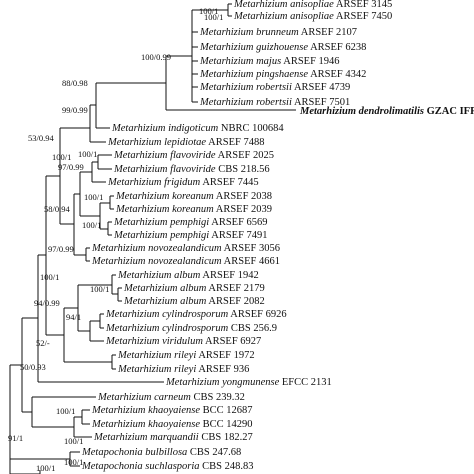 The width and height of the screenshot is (474, 474). What do you see at coordinates (172, 410) in the screenshot?
I see `taxon-label: Metarhizium khaoyaiense BCC 12687` at bounding box center [172, 410].